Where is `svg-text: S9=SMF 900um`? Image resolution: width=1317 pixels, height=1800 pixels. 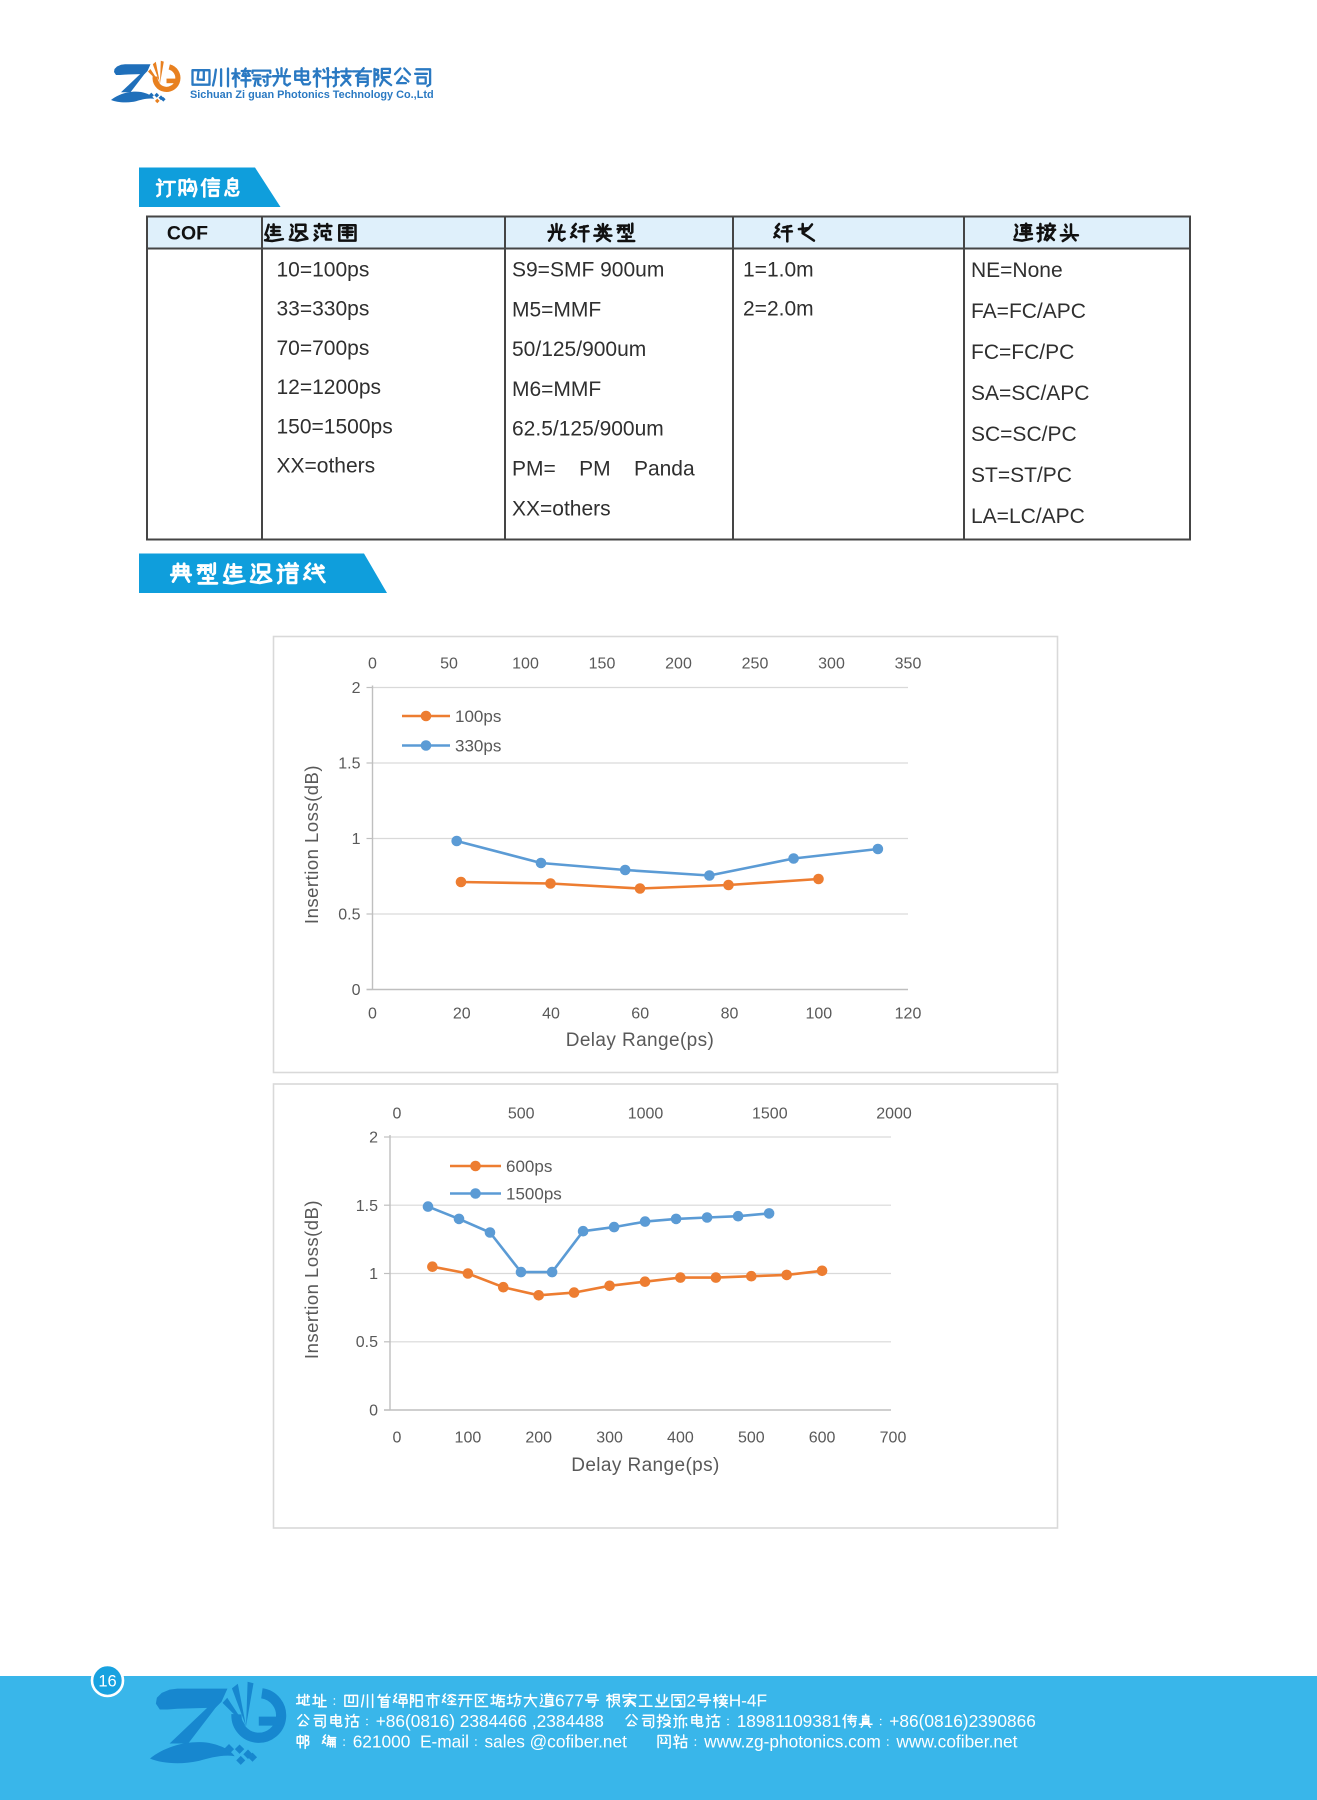 svg-text: S9=SMF 900um is located at coordinates (588, 270).